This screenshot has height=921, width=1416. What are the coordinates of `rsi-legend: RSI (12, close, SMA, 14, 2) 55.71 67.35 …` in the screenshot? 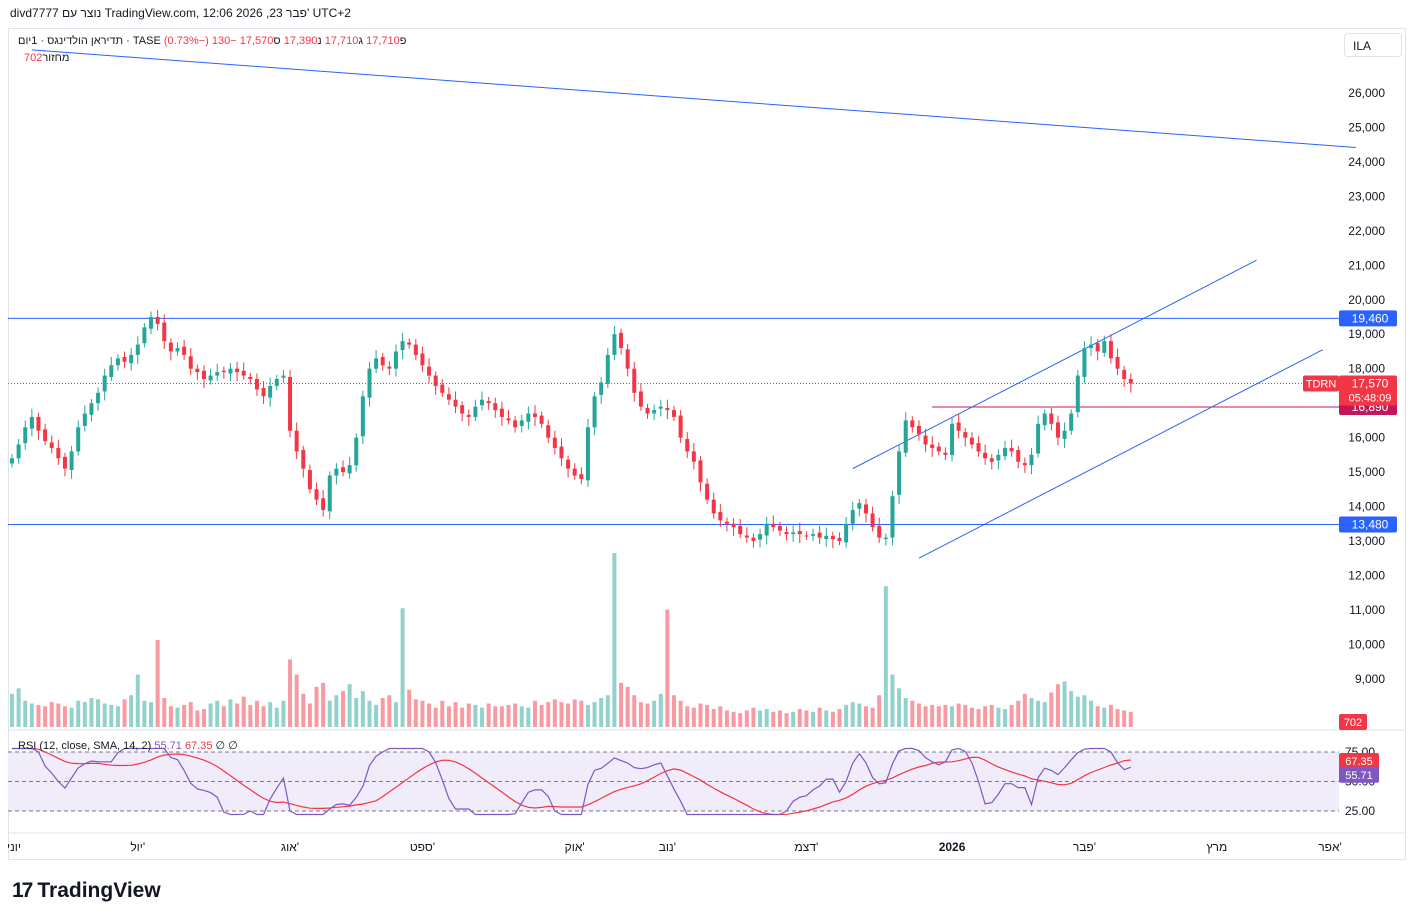 It's located at (128, 745).